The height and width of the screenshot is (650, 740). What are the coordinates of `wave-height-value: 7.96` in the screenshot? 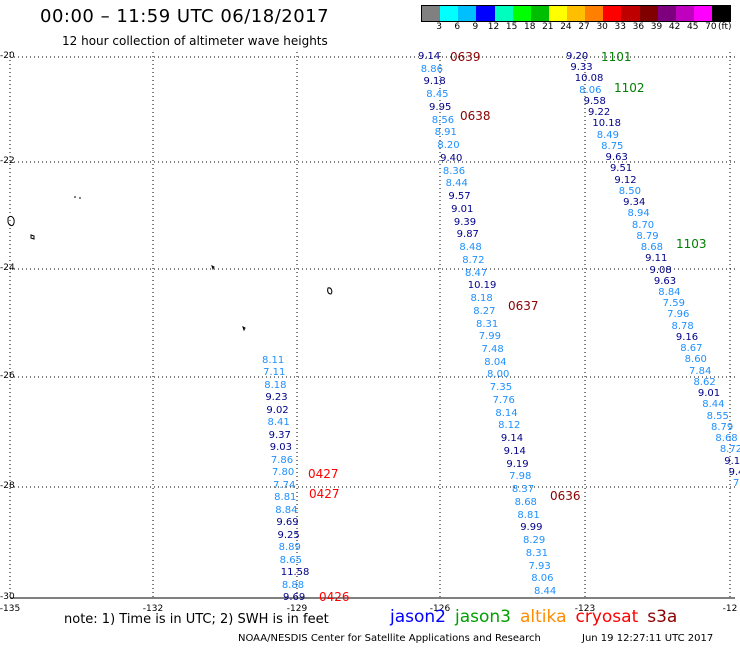 It's located at (678, 315).